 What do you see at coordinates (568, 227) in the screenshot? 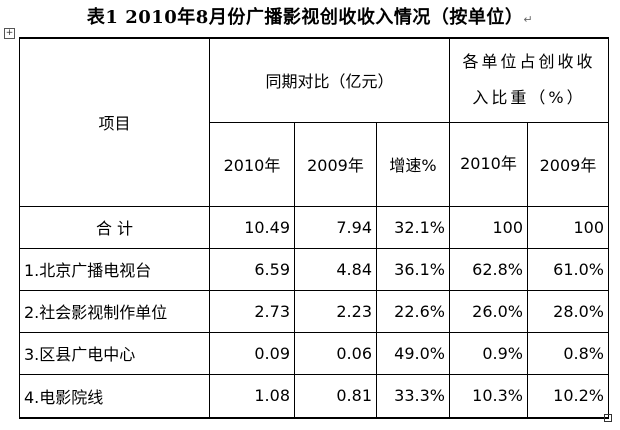
I see `cell-2009-share: 100` at bounding box center [568, 227].